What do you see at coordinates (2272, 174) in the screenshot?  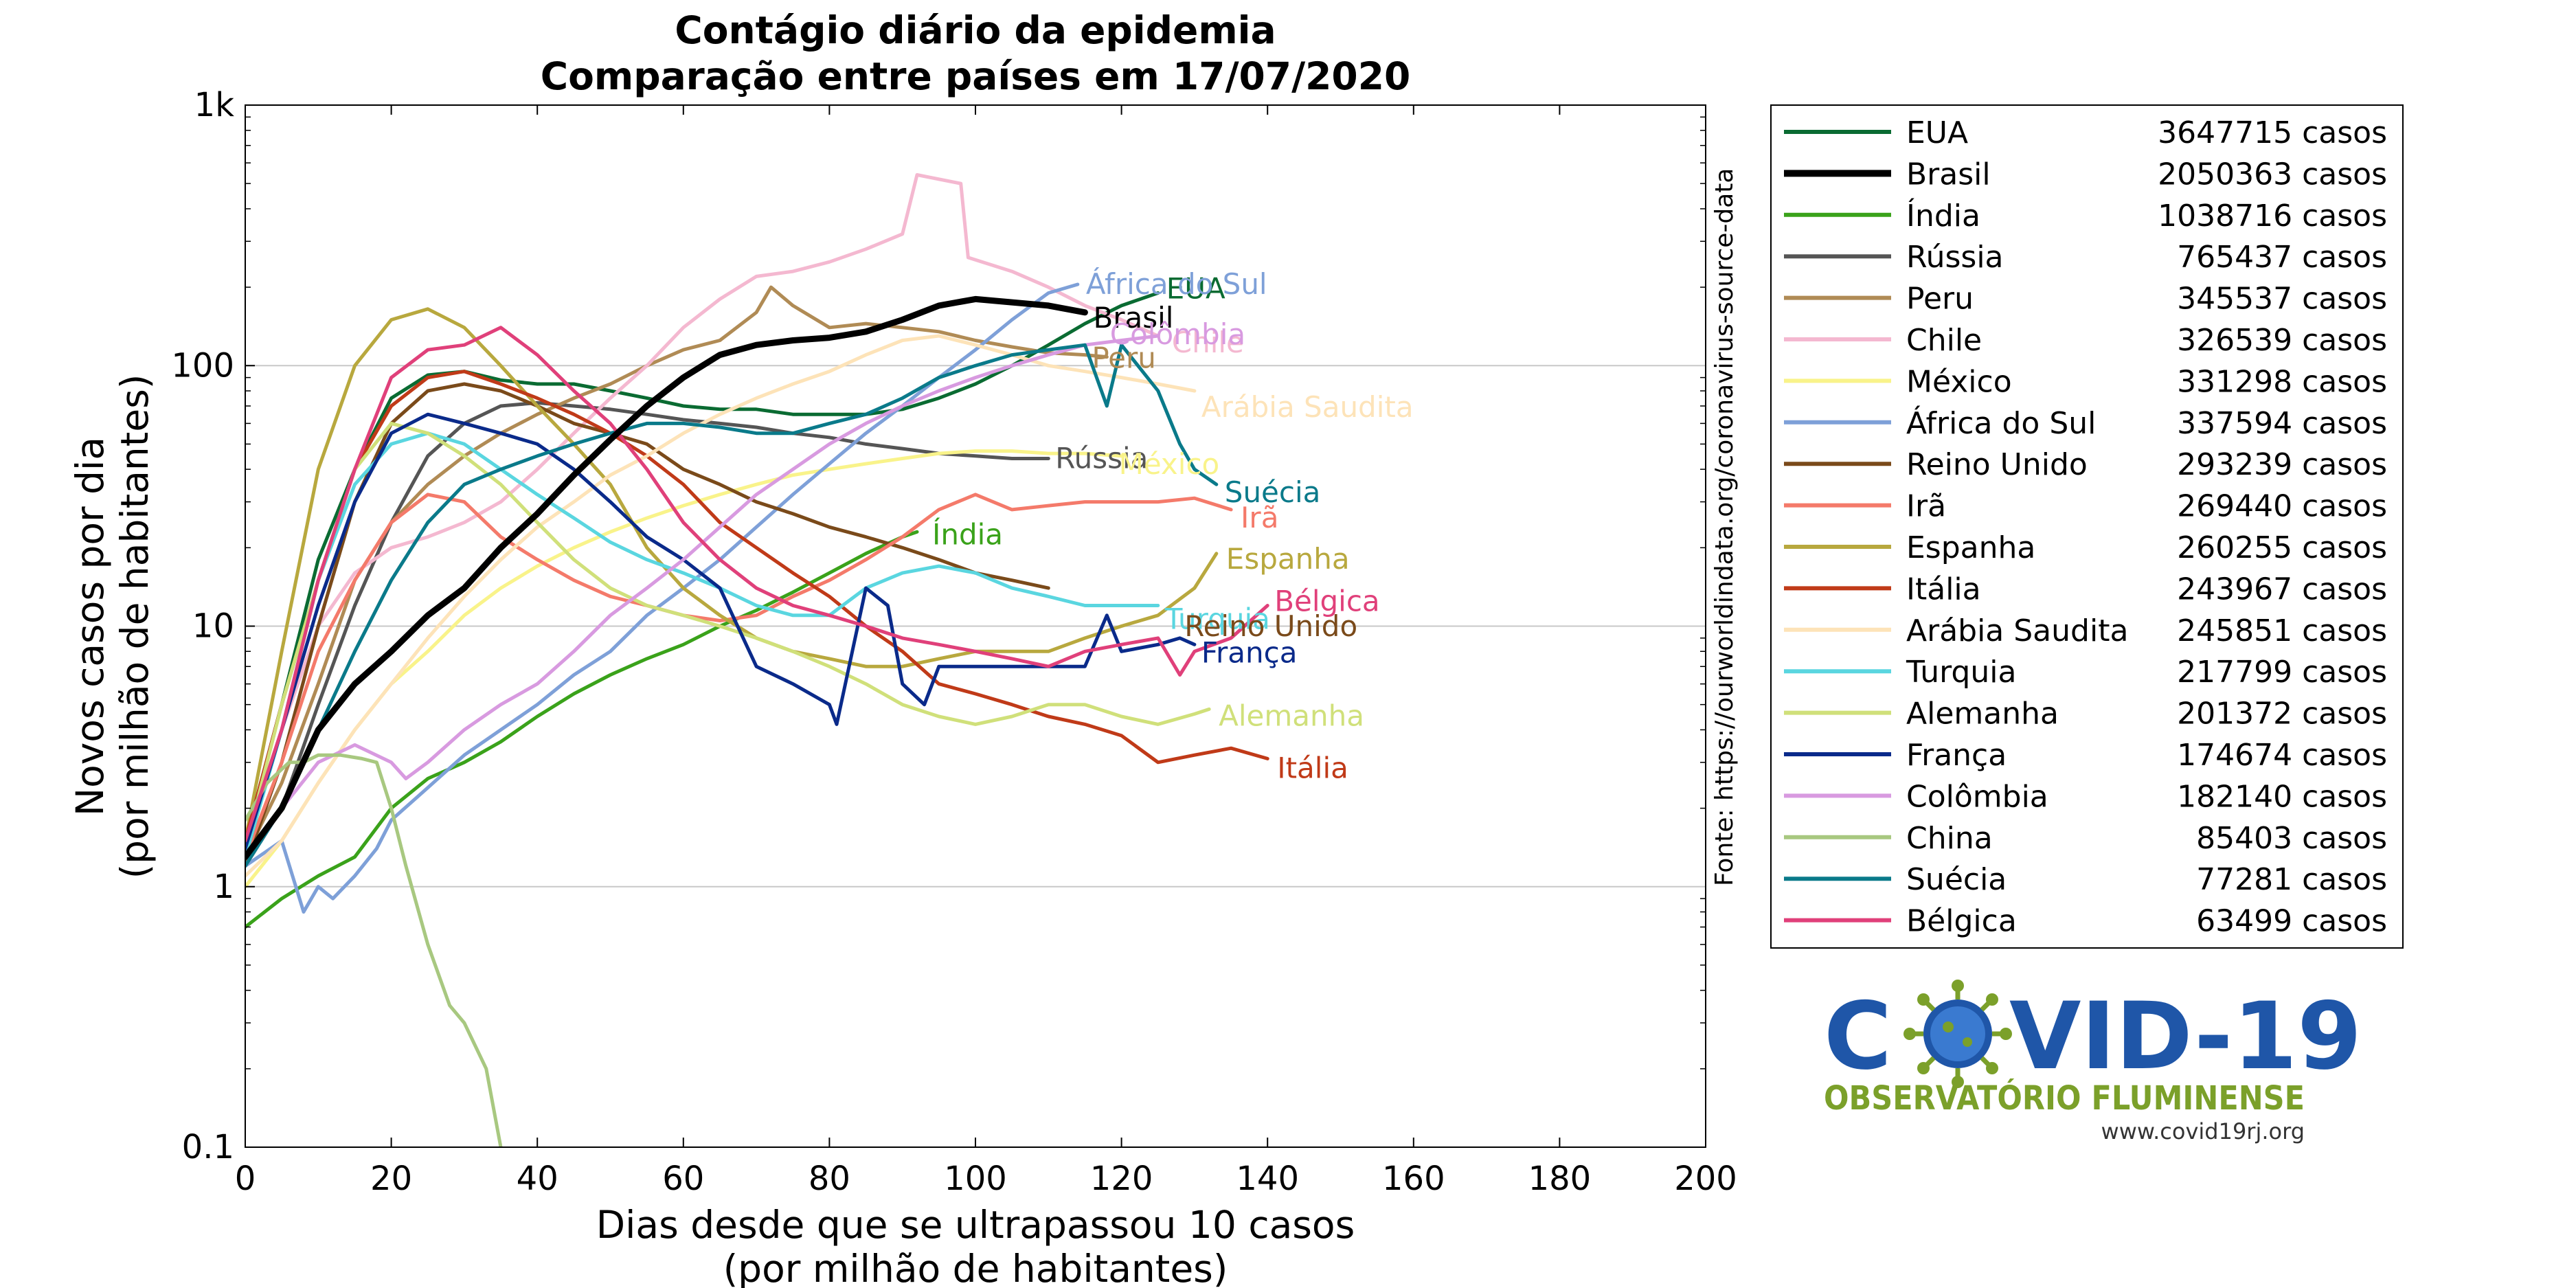 I see `legend-entry-cases: 2050363 casos` at bounding box center [2272, 174].